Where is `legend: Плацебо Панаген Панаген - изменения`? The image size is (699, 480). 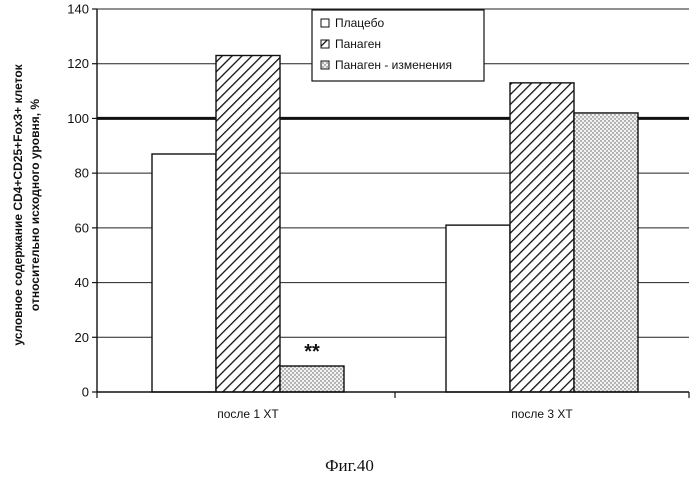
legend: Плацебо Панаген Панаген - изменения is located at coordinates (398, 45).